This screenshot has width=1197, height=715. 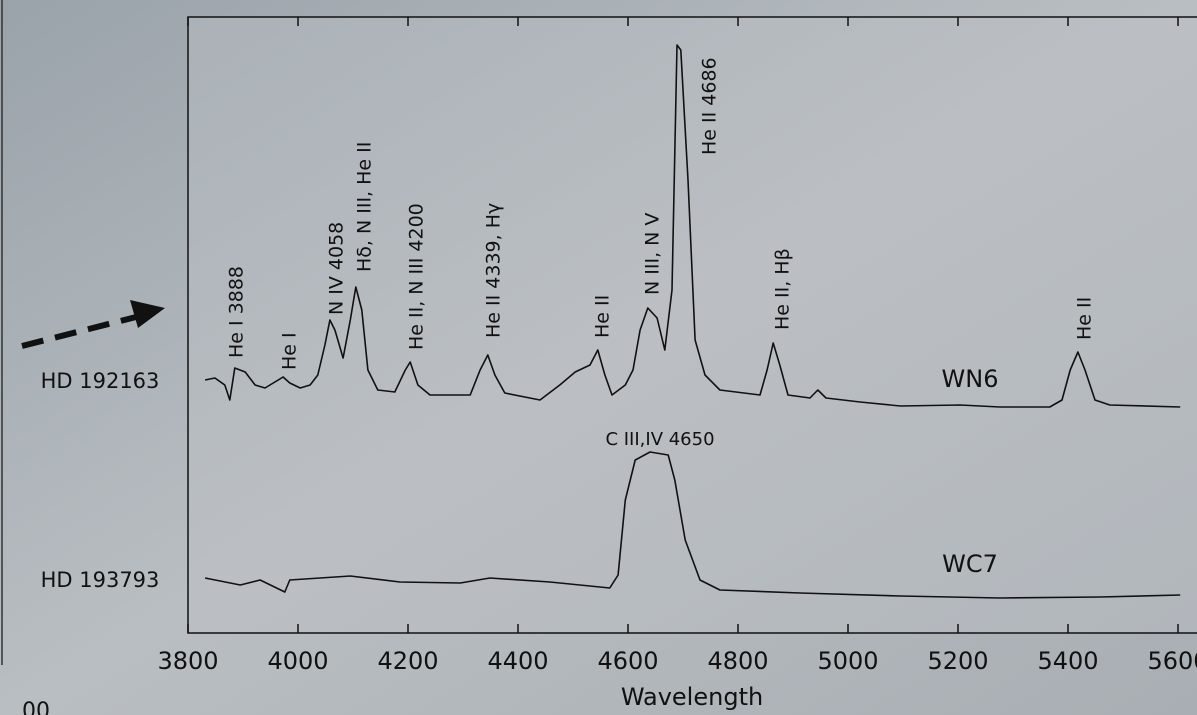 I want to click on series-type-label: WC7, so click(x=970, y=564).